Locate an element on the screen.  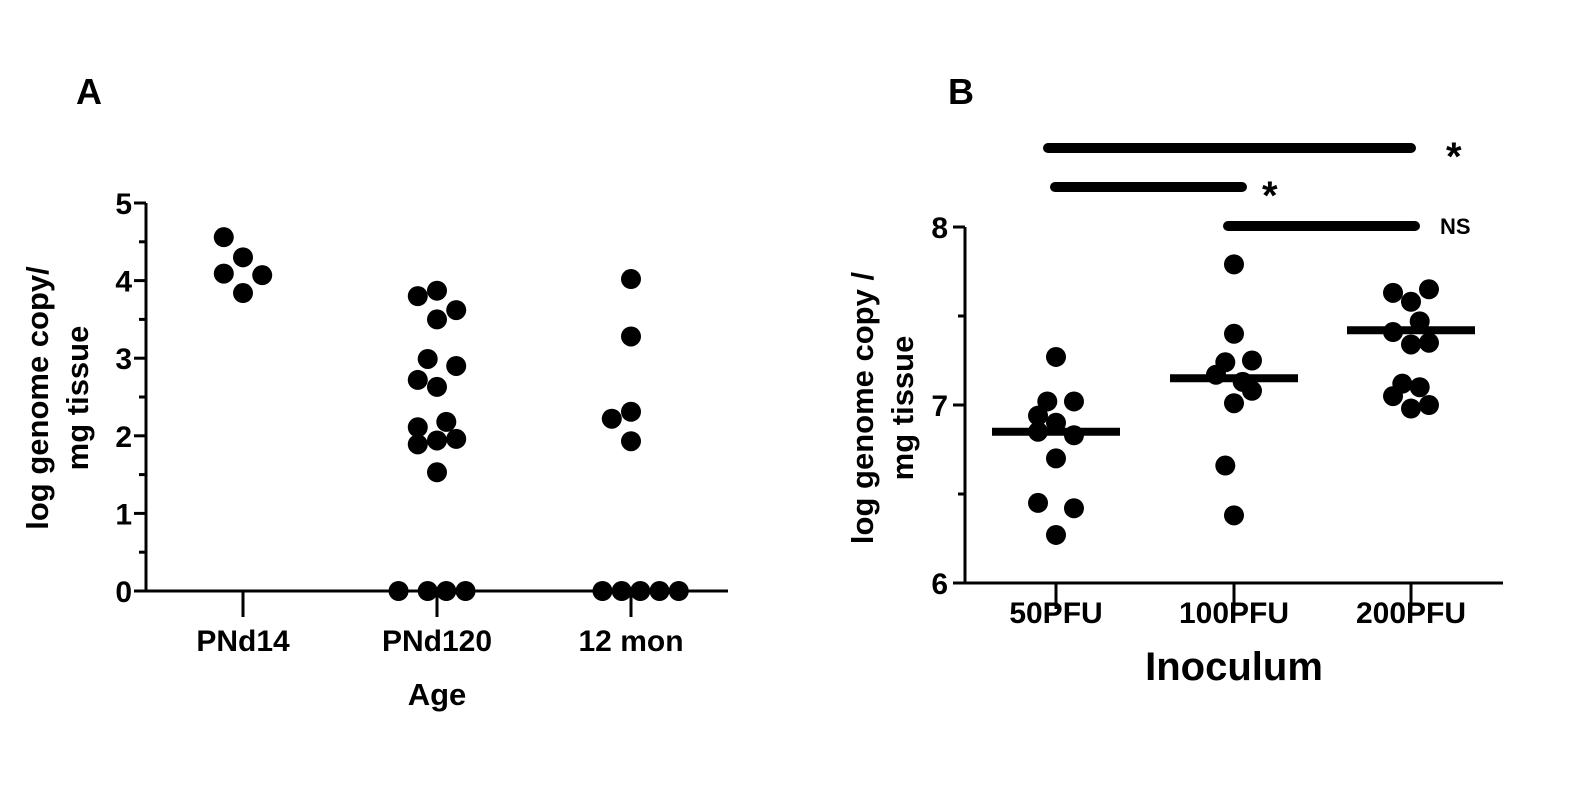
panel-b-y-tick-label: 6 is located at coordinates (939, 584).